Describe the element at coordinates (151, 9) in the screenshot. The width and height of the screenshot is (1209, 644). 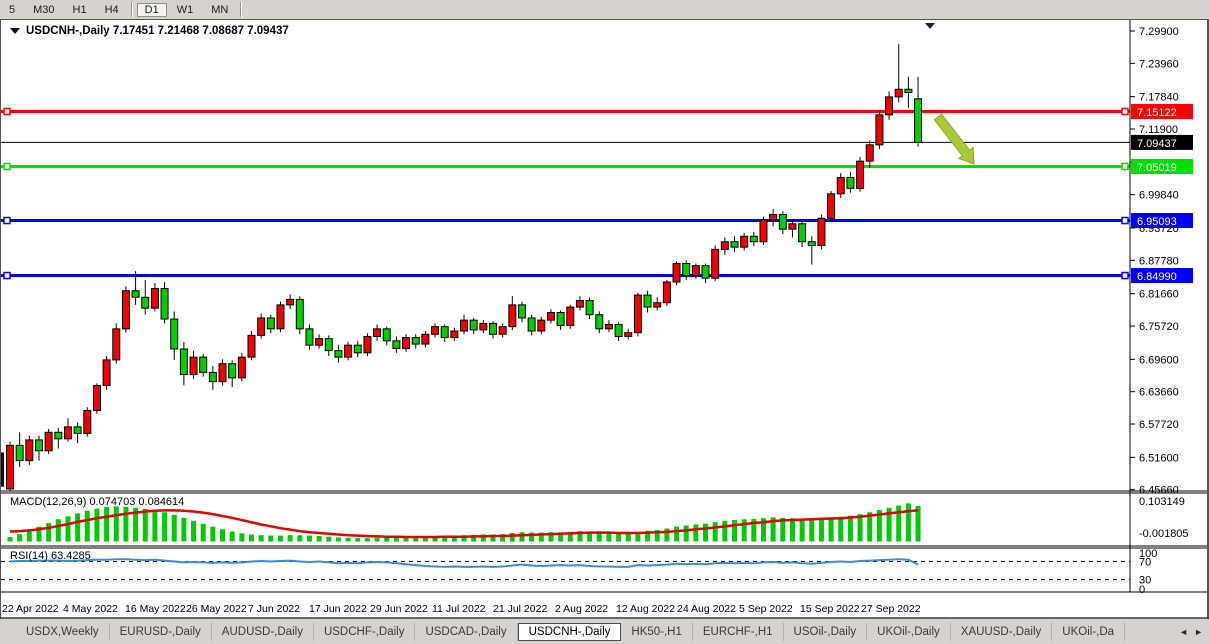
I see `timeframe-button-d1: D1` at that location.